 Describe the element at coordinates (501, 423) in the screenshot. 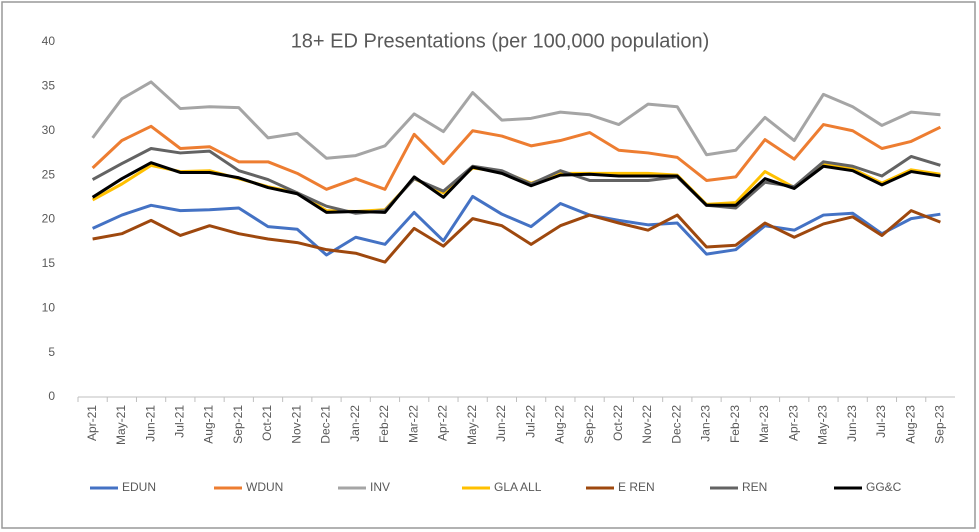

I see `x-tick-label: Jun-22` at that location.